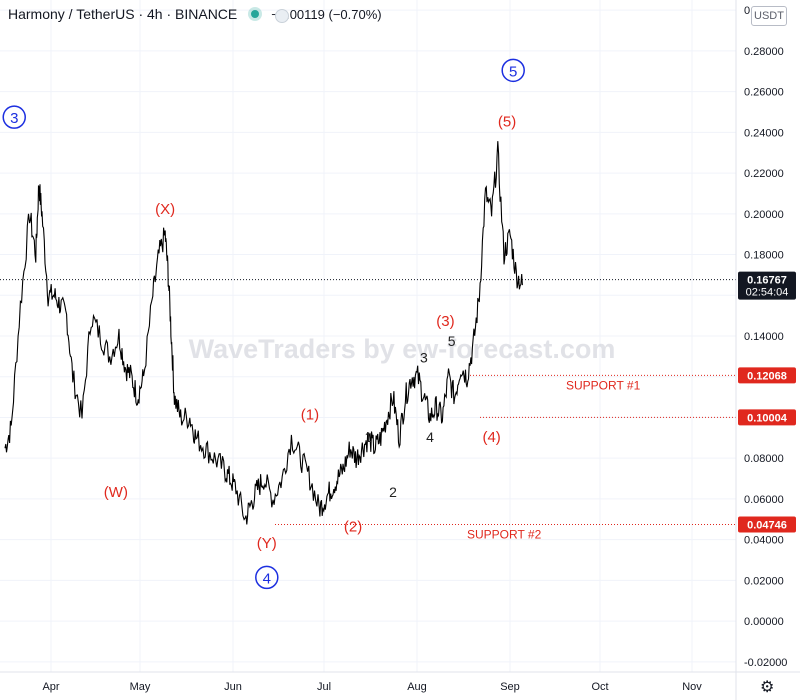 The image size is (800, 700). What do you see at coordinates (767, 293) in the screenshot?
I see `countdown-label: 02:54:04` at bounding box center [767, 293].